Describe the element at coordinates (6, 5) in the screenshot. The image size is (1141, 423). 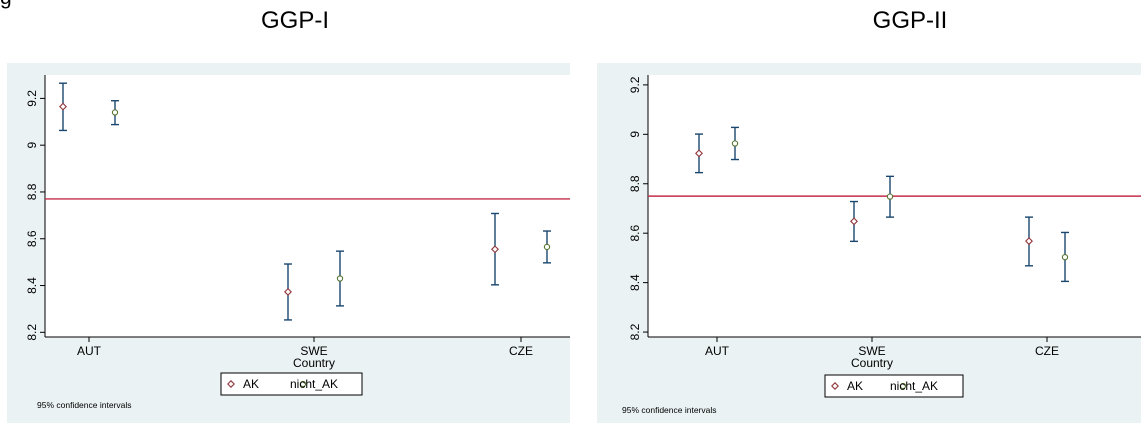
I see `figure-title-fragment: g` at that location.